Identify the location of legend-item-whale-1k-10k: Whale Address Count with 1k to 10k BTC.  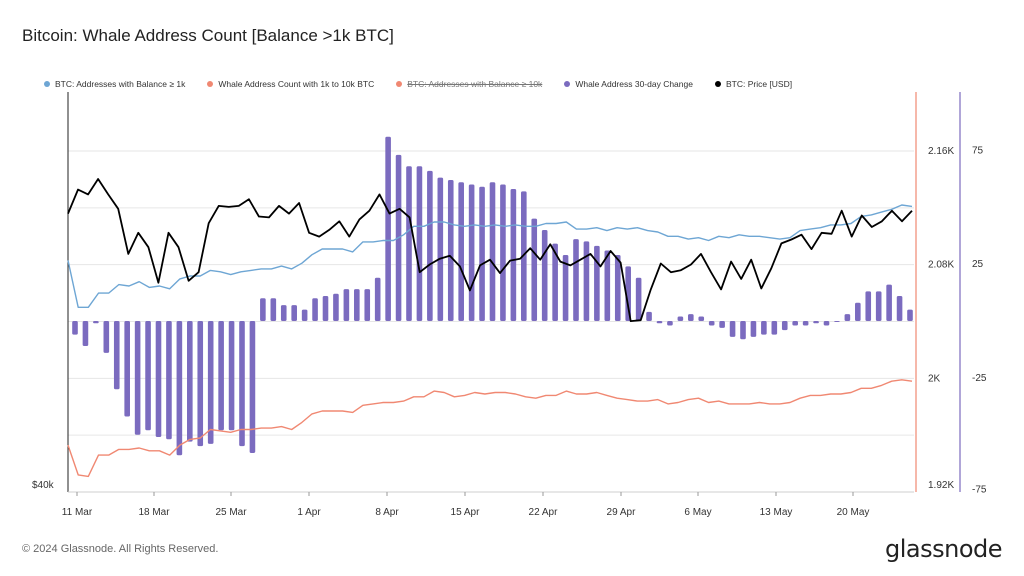
(290, 84).